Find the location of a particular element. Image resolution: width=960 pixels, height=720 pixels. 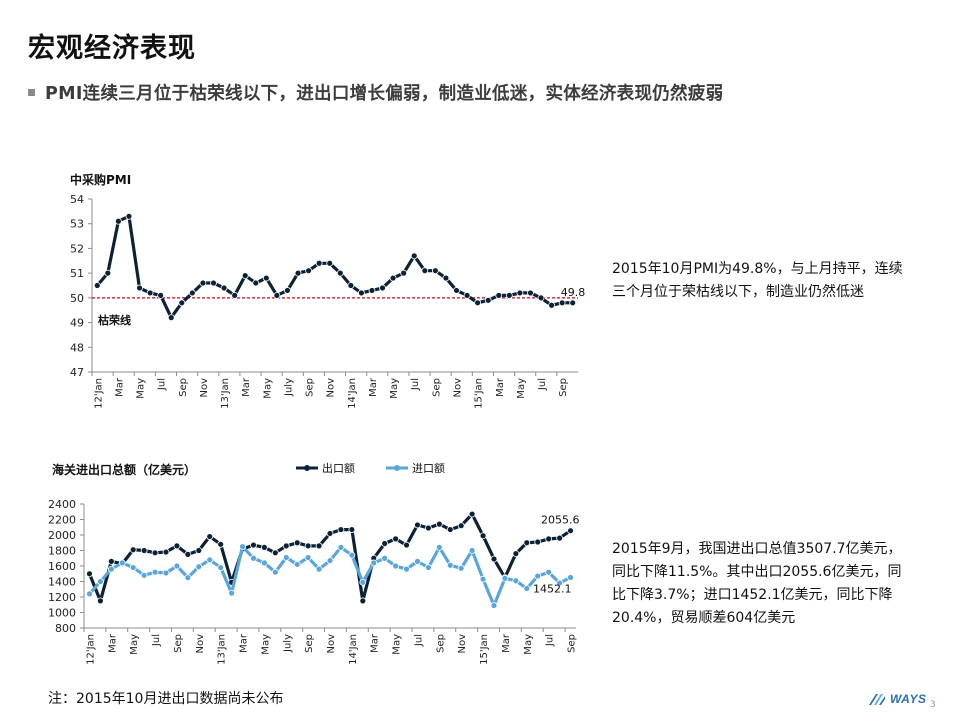

pmi-y-tick-label: 49 is located at coordinates (77, 323).